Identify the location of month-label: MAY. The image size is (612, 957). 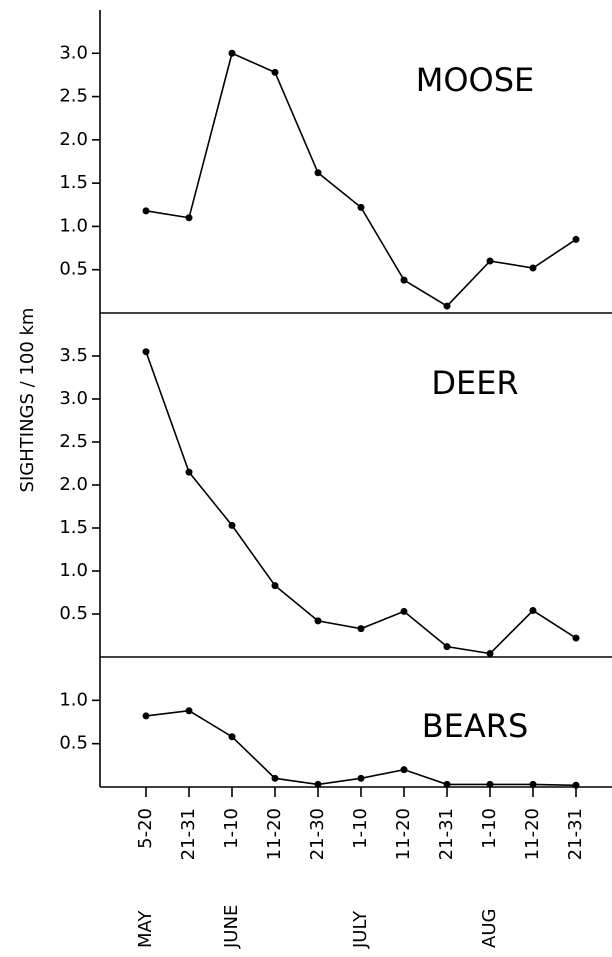
(145, 929).